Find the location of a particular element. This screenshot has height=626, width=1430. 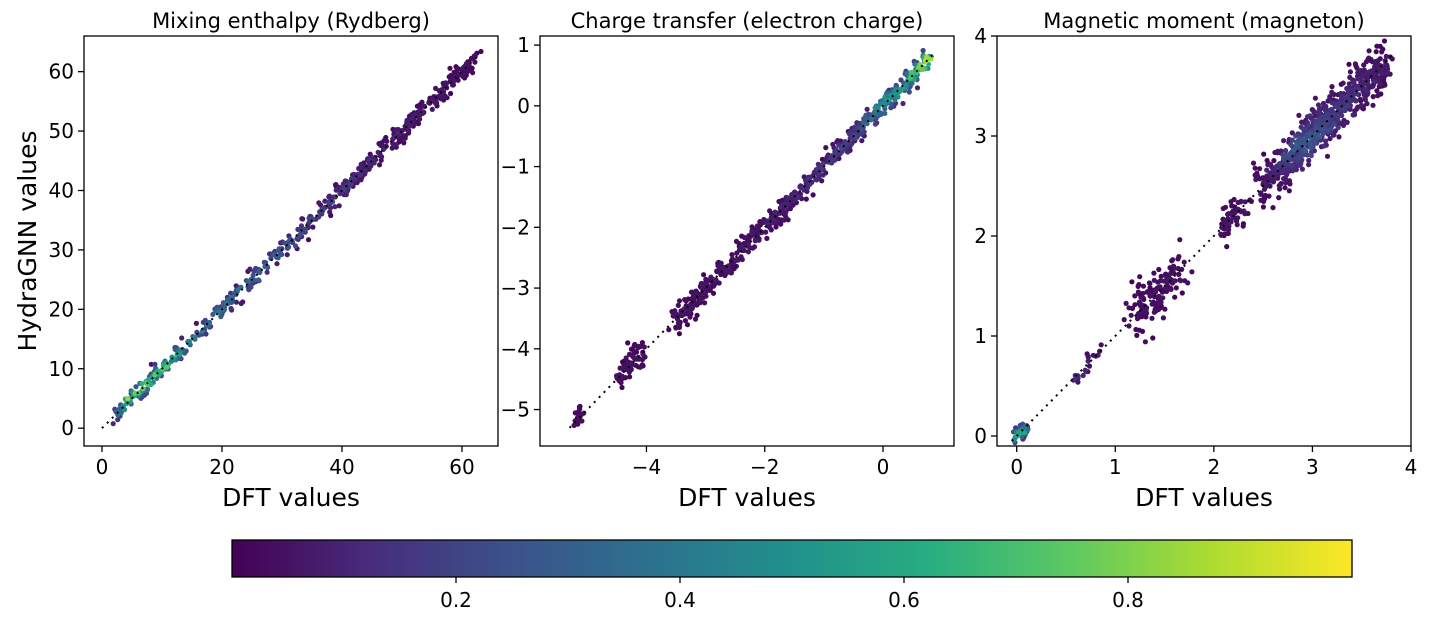

colorbar-tick-label: 0.8 is located at coordinates (1128, 600).